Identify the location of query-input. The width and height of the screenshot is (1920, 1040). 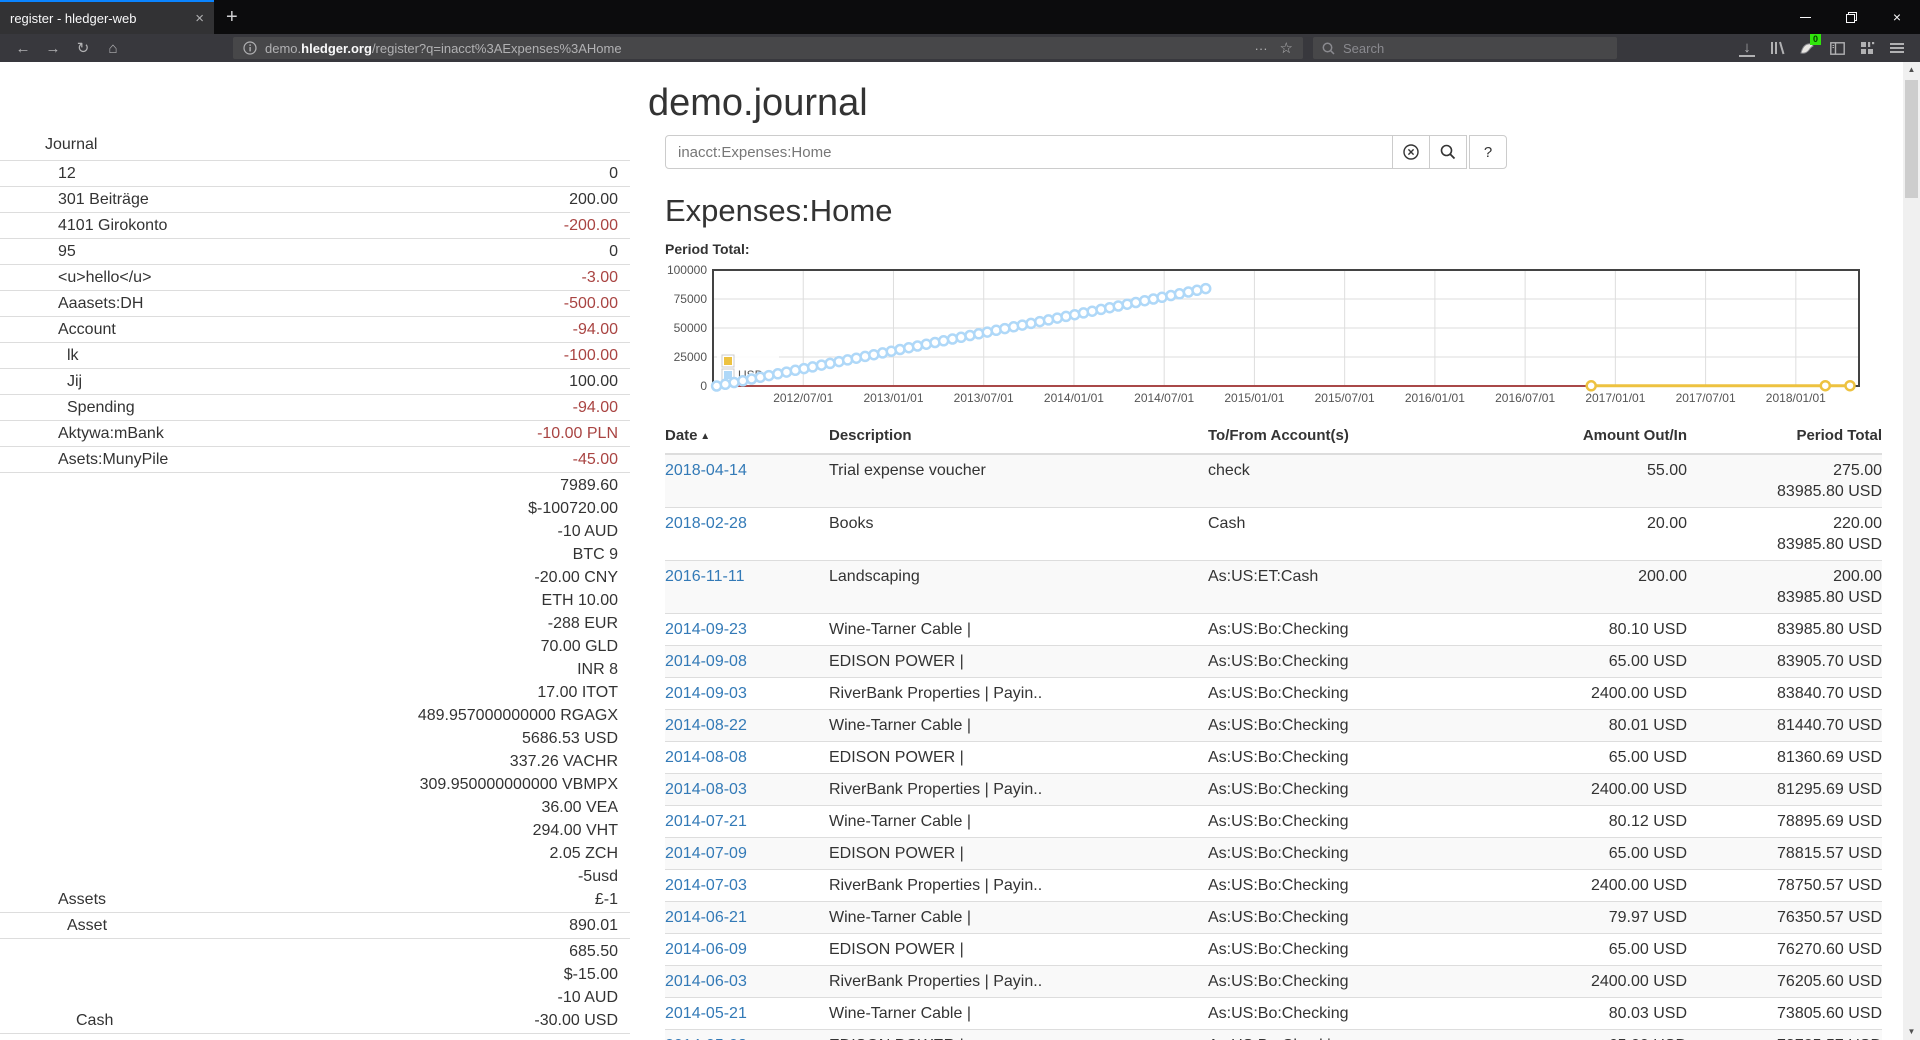
(1029, 152).